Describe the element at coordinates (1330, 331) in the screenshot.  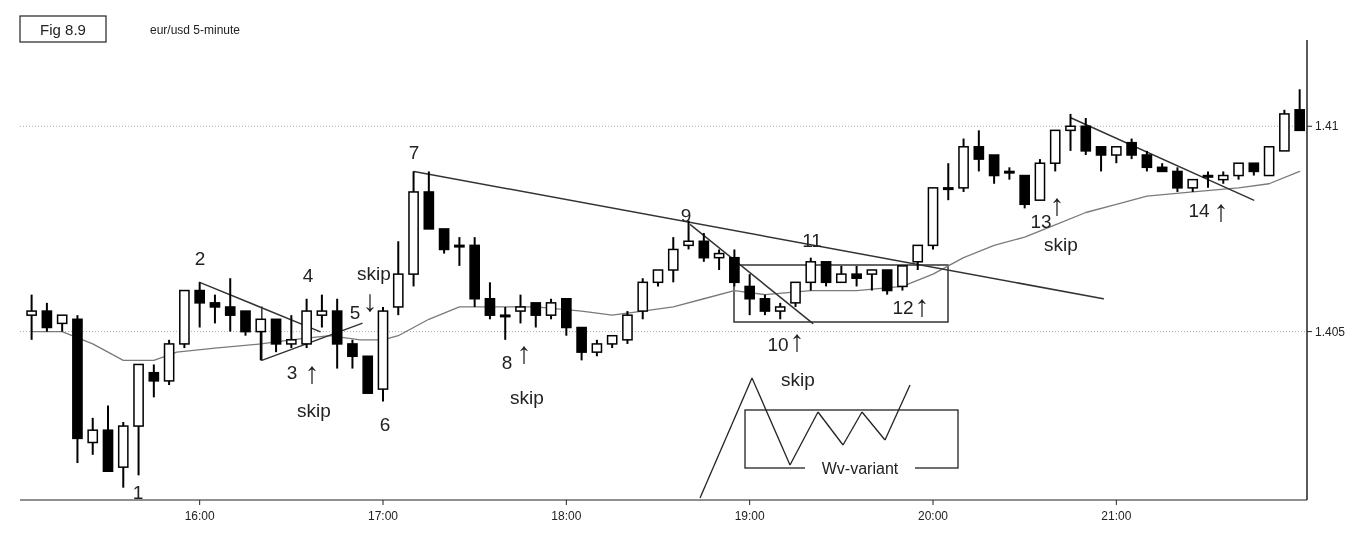
I see `y-tick-label: 1.405` at that location.